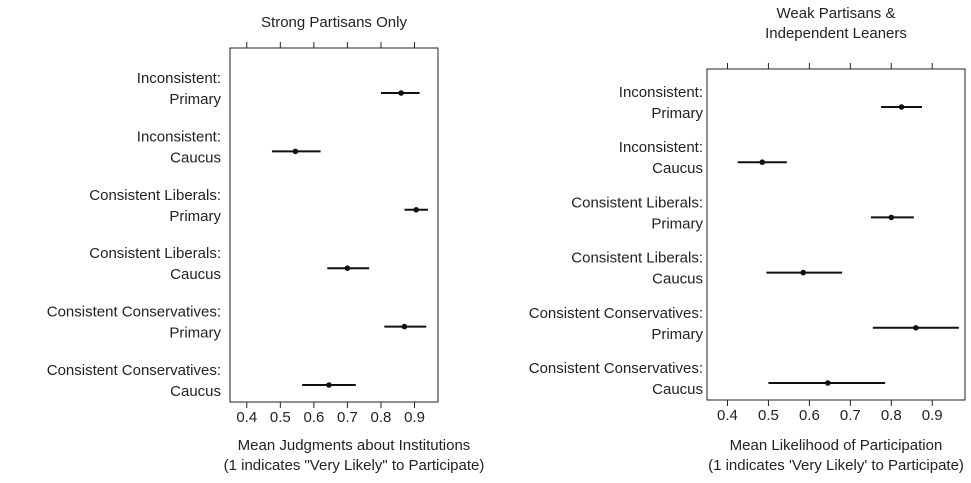  What do you see at coordinates (836, 13) in the screenshot?
I see `chart-title: Weak Partisans &` at bounding box center [836, 13].